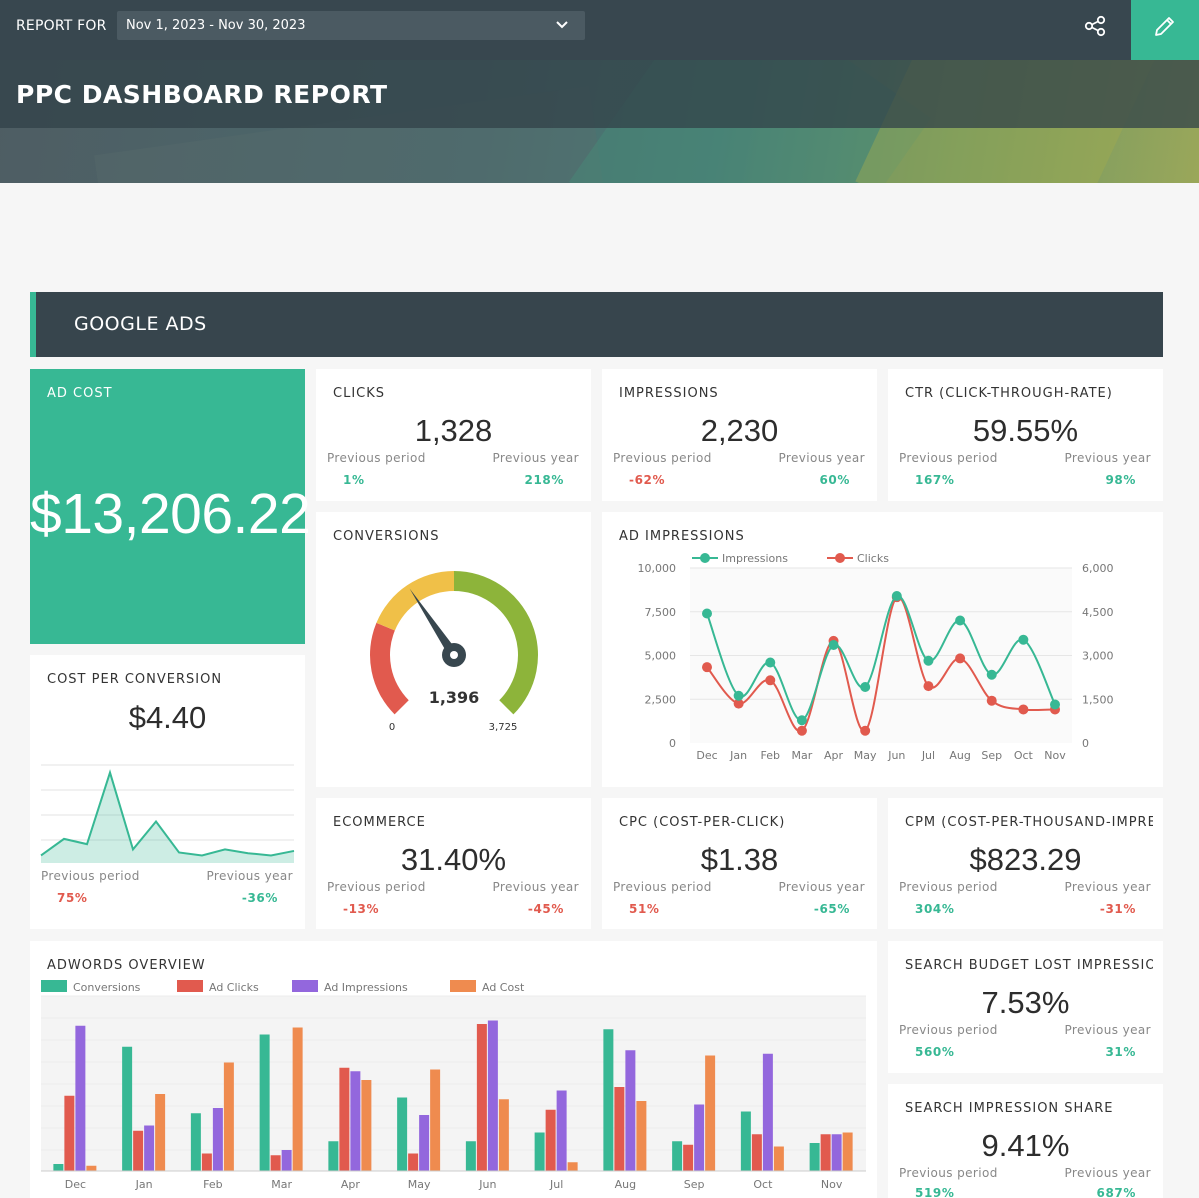 This screenshot has width=1199, height=1198. I want to click on date-range-value: Nov 1, 2023 - Nov 30, 2023, so click(216, 25).